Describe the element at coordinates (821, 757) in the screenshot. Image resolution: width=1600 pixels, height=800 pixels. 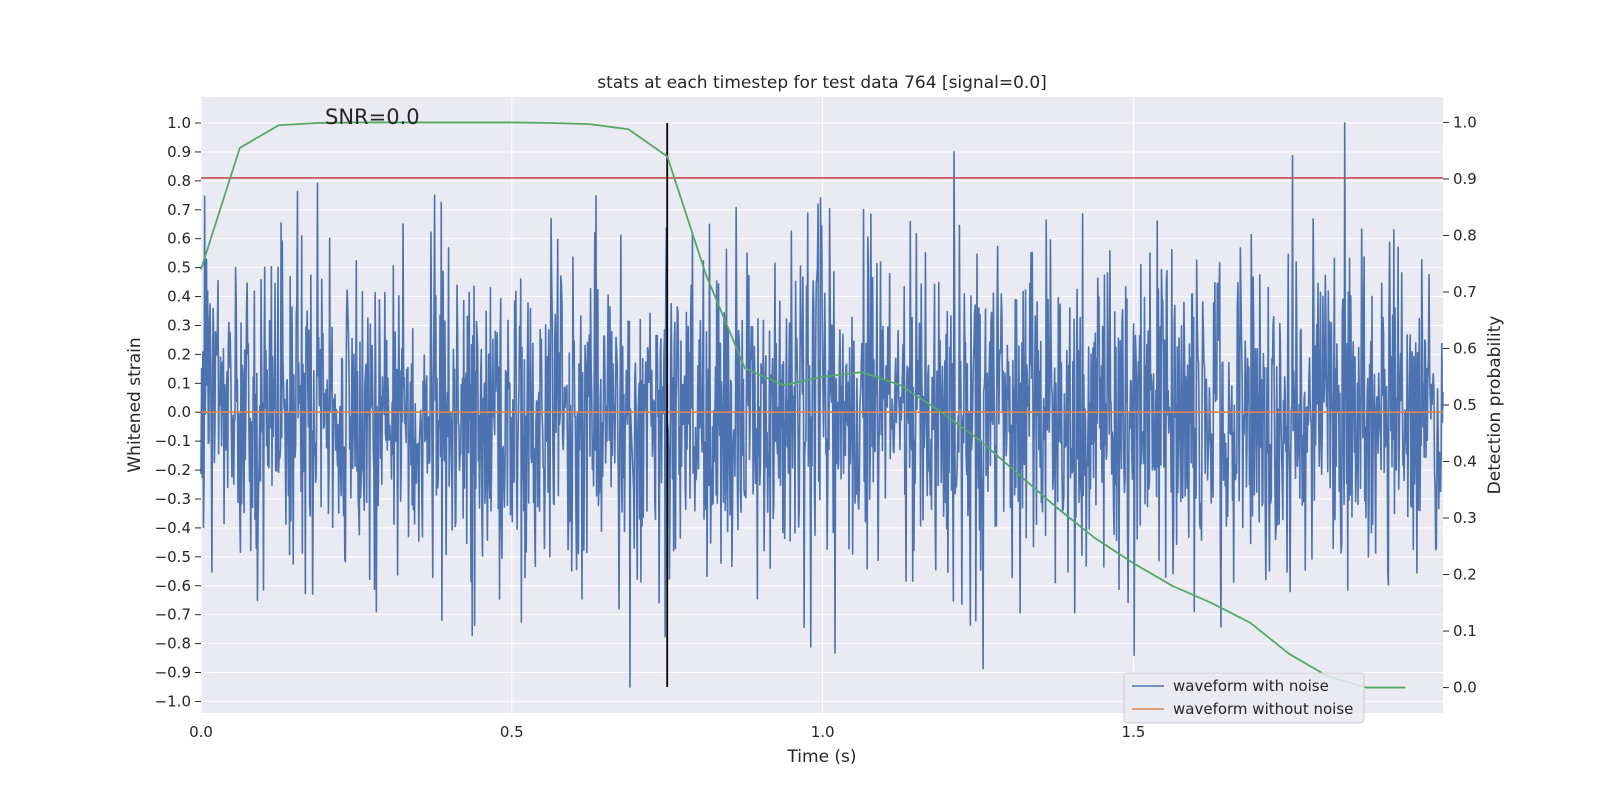
I see `x-axis-label: Time (s)` at that location.